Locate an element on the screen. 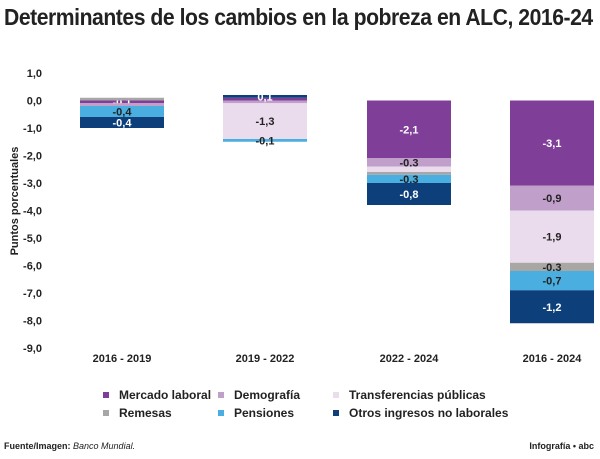  y-tick-label: -6,0 is located at coordinates (32, 267).